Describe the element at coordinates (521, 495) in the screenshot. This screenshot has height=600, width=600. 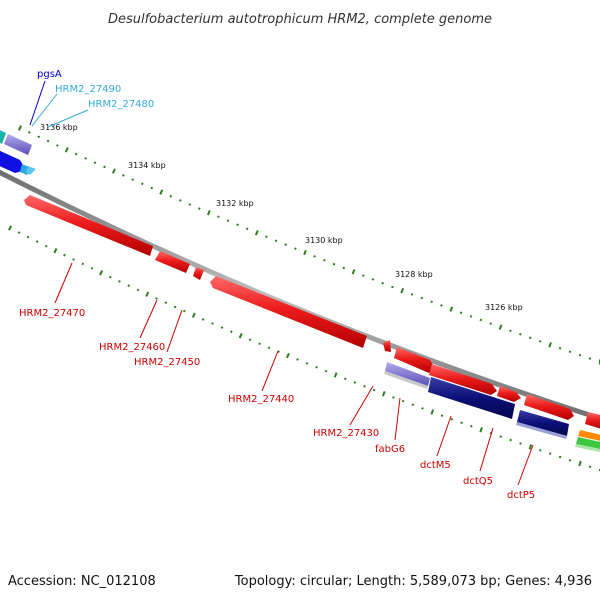
I see `label-dctP5: dctP5` at that location.